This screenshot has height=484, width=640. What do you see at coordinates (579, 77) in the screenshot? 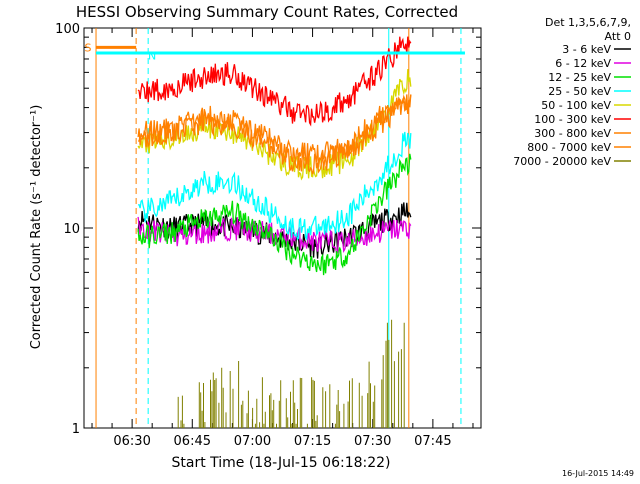
I see `legend-label: 12 - 25 keV` at bounding box center [579, 77].